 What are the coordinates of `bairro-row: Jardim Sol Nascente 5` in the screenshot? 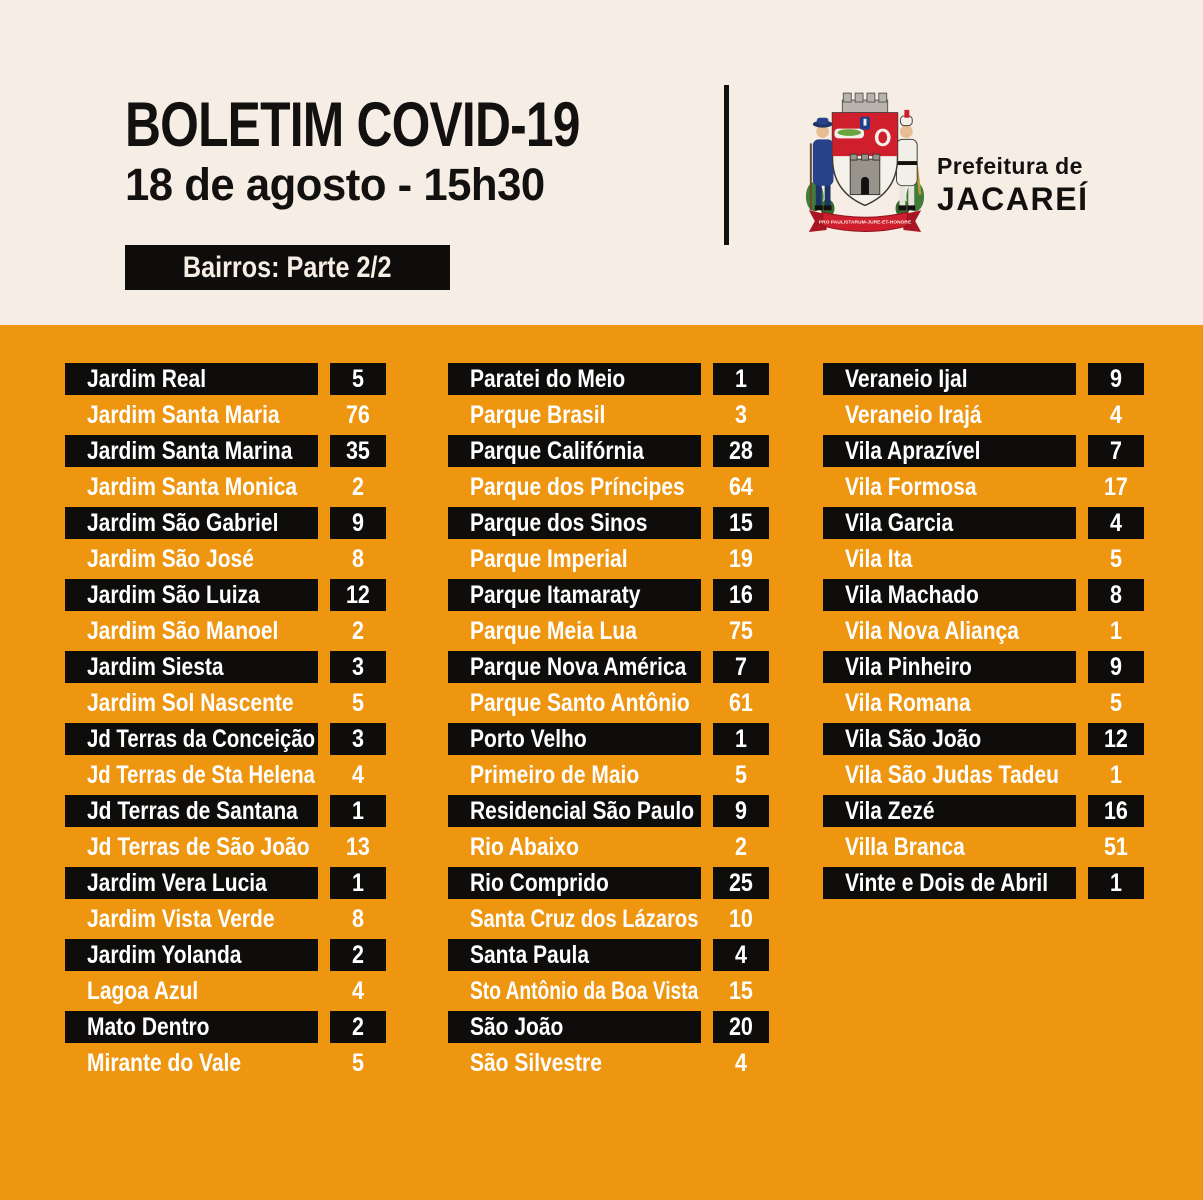 It's located at (225, 703).